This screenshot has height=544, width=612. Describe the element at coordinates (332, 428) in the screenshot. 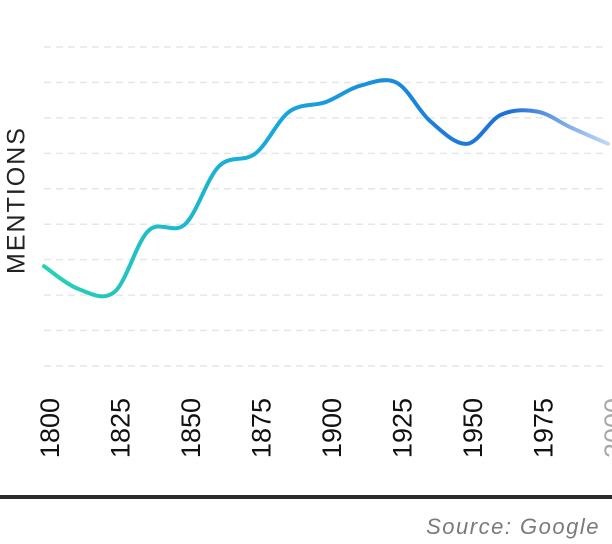

I see `x-tick-label: 1900` at that location.